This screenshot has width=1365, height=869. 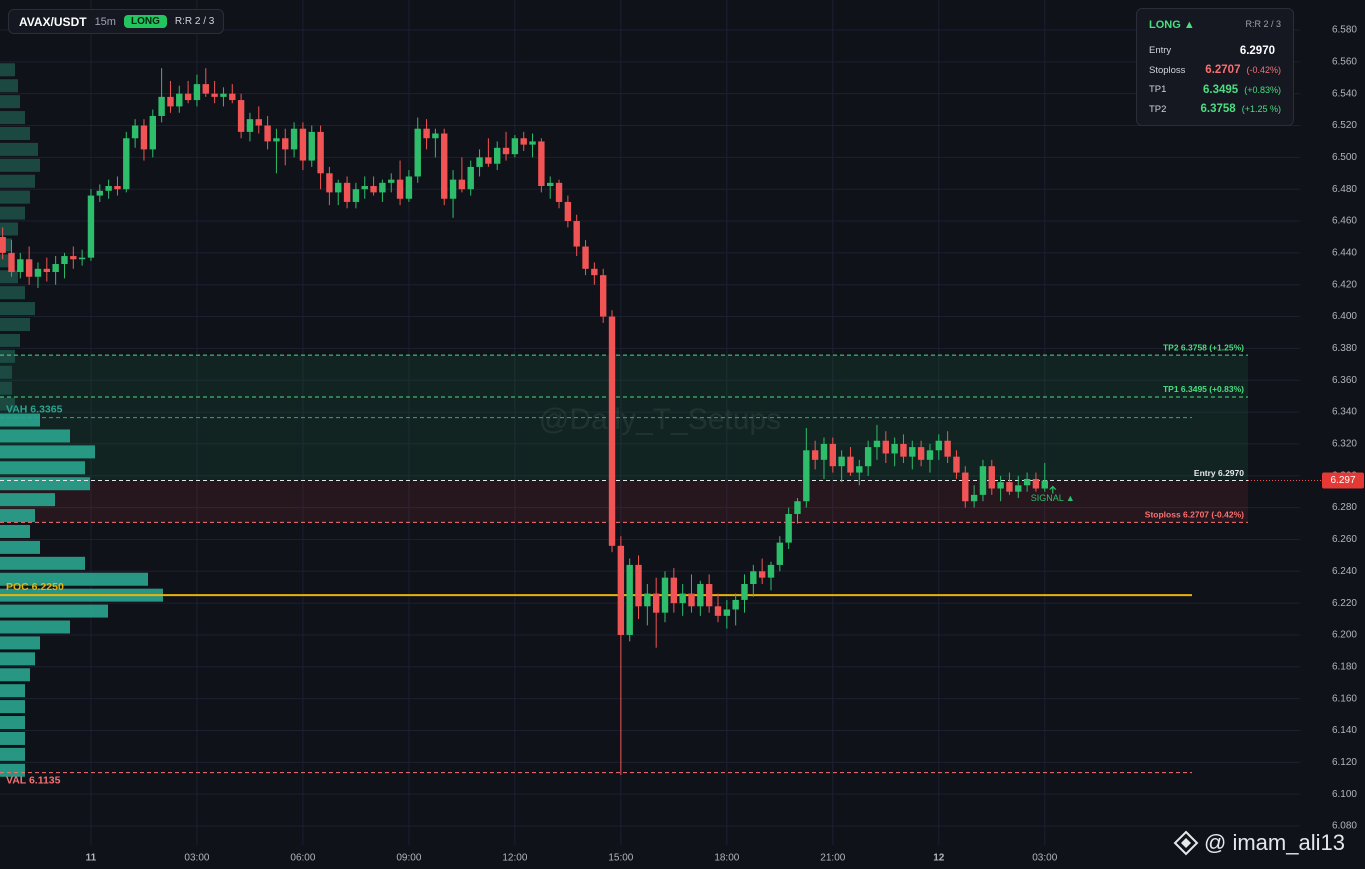 I want to click on y-tick-label: 6.540, so click(x=1344, y=93).